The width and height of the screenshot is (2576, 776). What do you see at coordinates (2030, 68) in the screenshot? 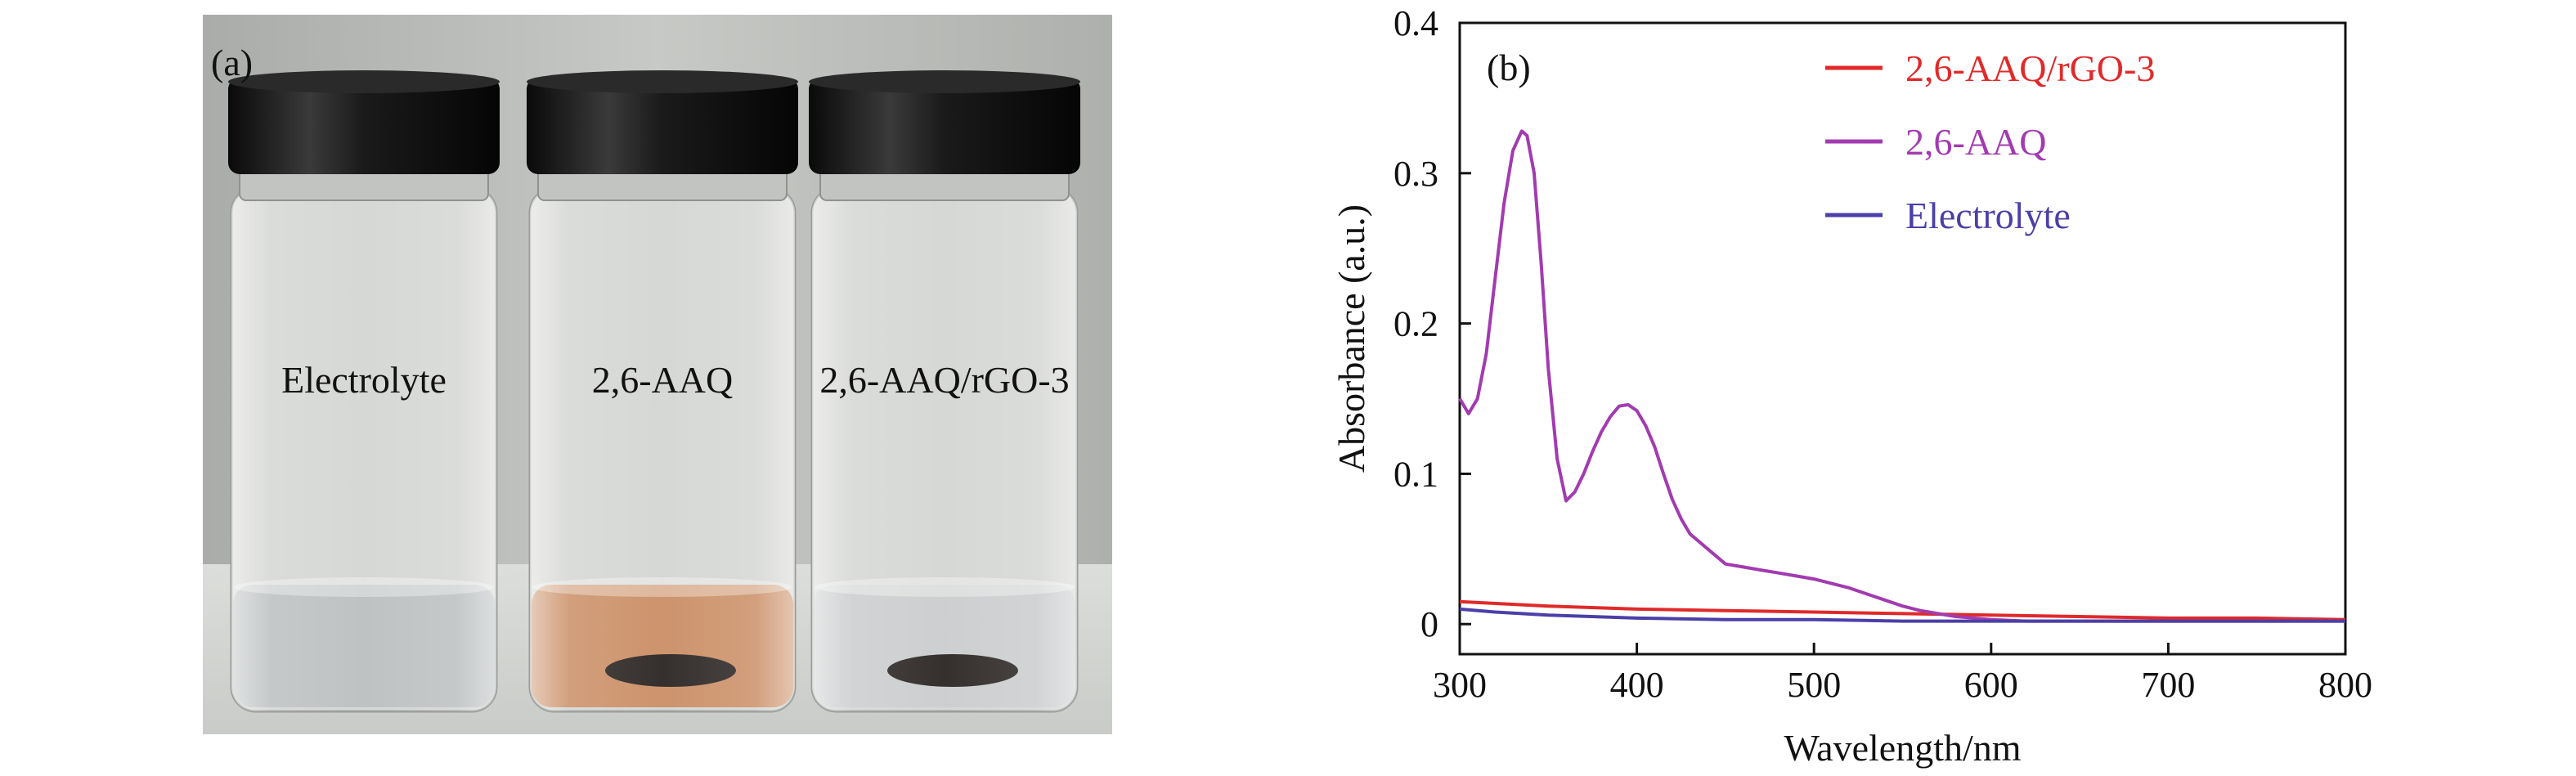
I see `legend-label: 2,6-AAQ/rGO-3` at bounding box center [2030, 68].